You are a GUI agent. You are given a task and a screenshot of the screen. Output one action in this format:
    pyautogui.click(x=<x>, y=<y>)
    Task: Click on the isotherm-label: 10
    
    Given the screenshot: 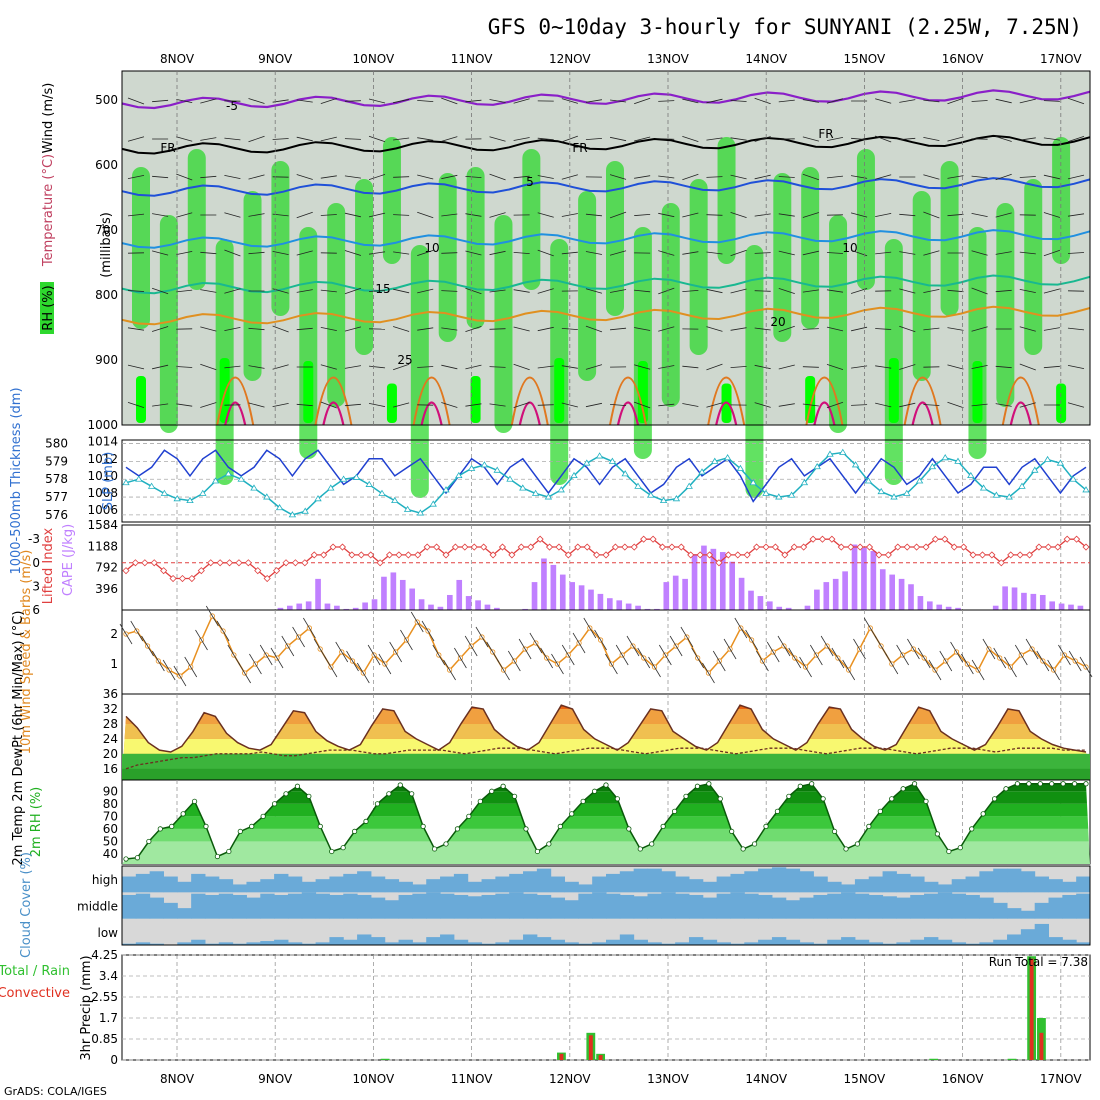 What is the action you would take?
    pyautogui.click(x=849, y=248)
    